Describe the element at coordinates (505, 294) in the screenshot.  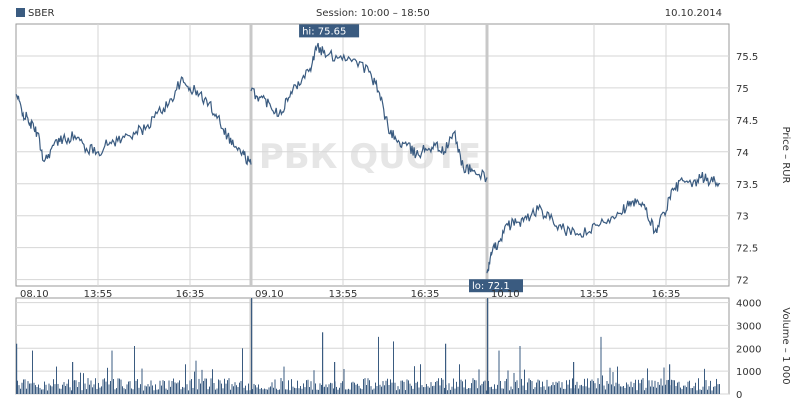
I see `day-label: 10.10` at that location.